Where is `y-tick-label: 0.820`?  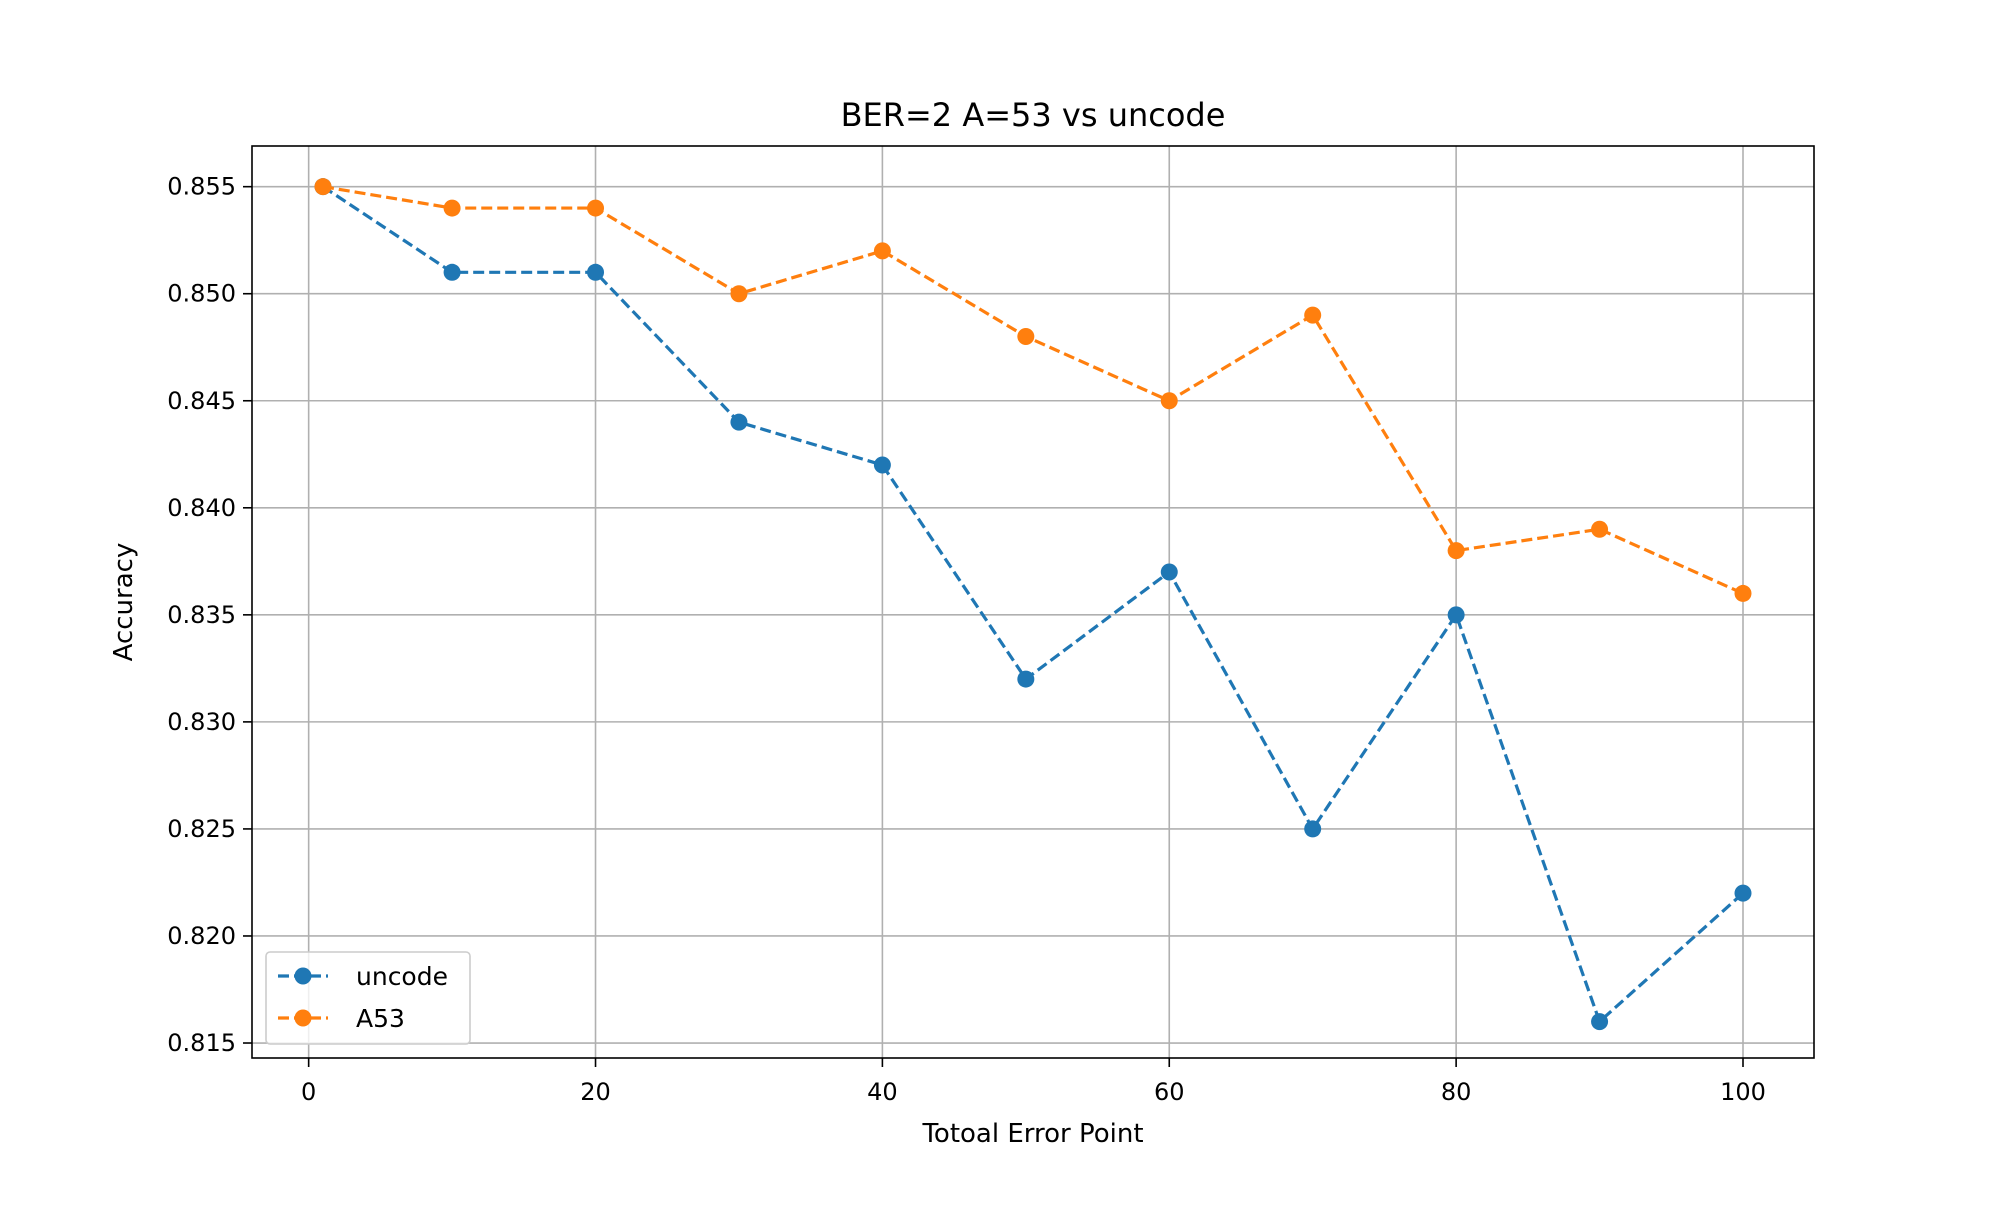
y-tick-label: 0.820 is located at coordinates (201, 936).